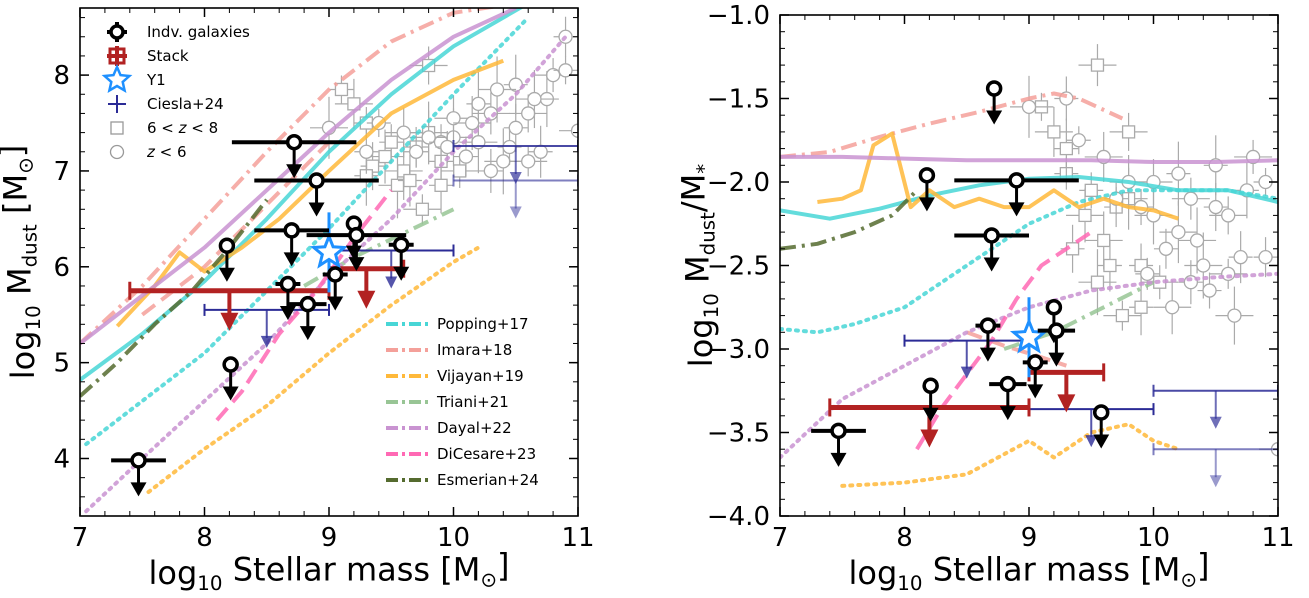 The width and height of the screenshot is (1309, 598). I want to click on x-tick-label: 7, so click(780, 538).